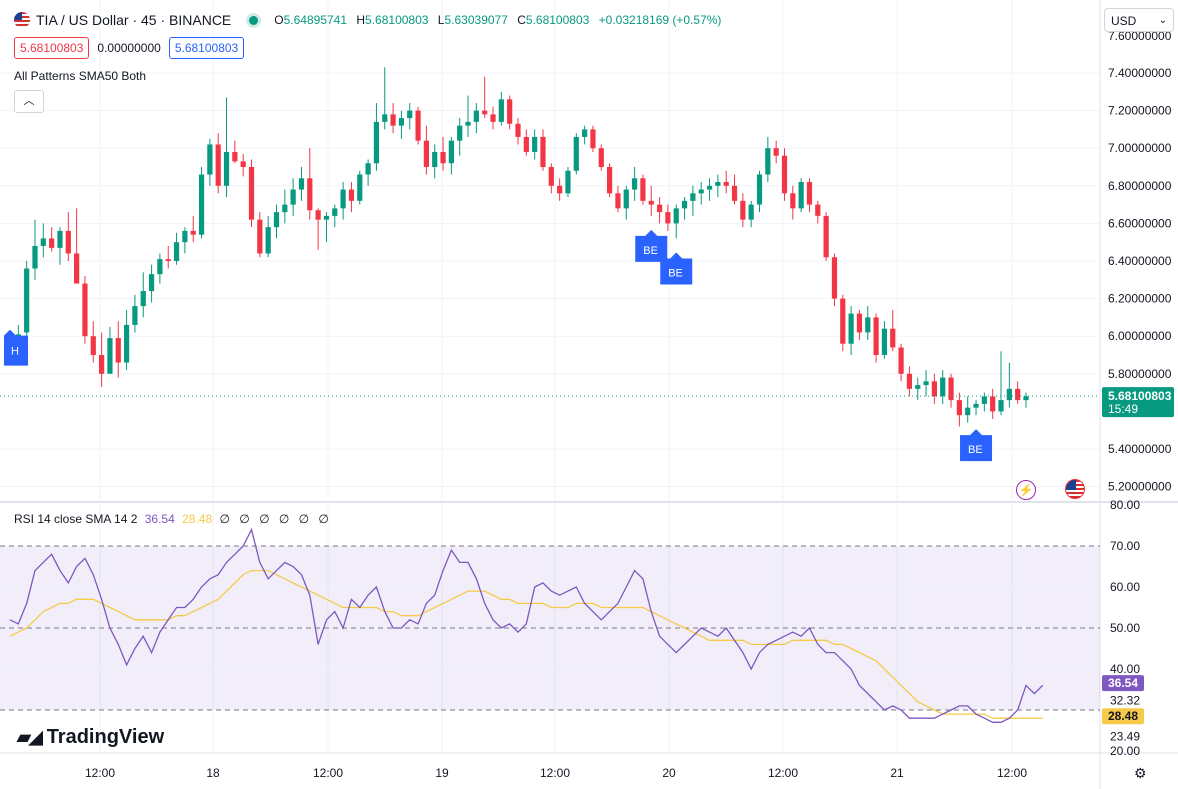 This screenshot has height=789, width=1178. Describe the element at coordinates (206, 48) in the screenshot. I see `buy-button: 5.68100803` at that location.